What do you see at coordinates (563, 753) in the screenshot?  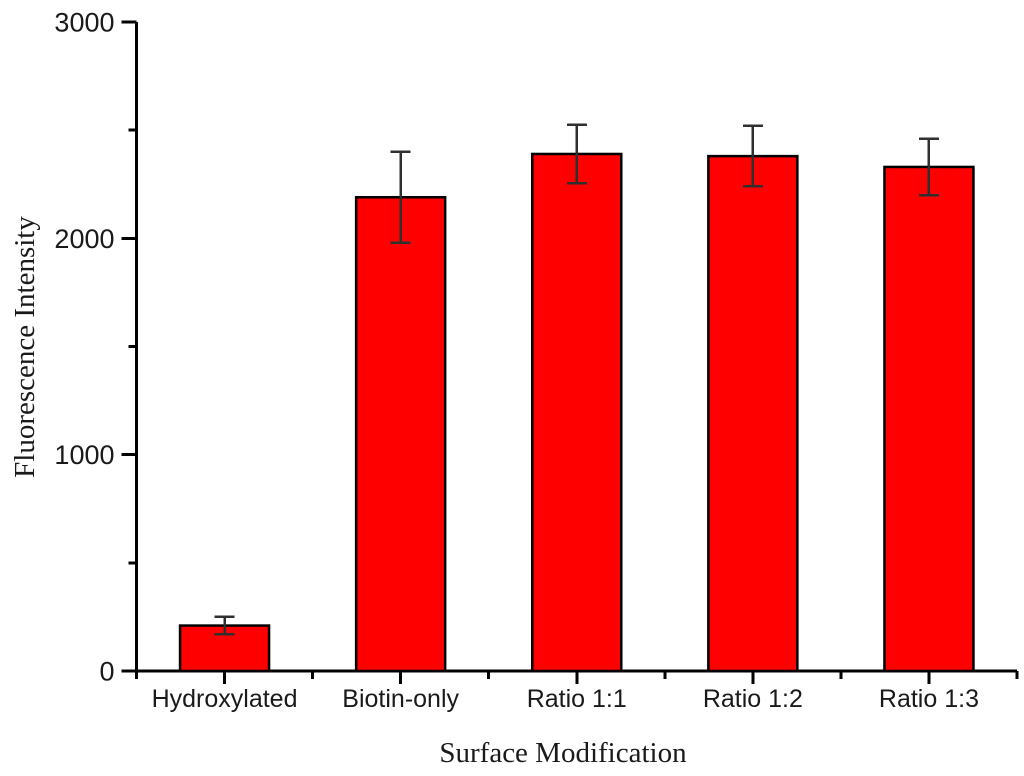 I see `x-axis-title: Surface Modification` at bounding box center [563, 753].